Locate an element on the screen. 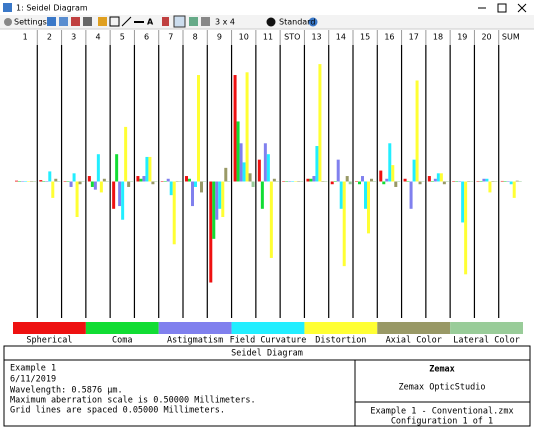 The image size is (534, 427). column-label: 13 is located at coordinates (316, 37).